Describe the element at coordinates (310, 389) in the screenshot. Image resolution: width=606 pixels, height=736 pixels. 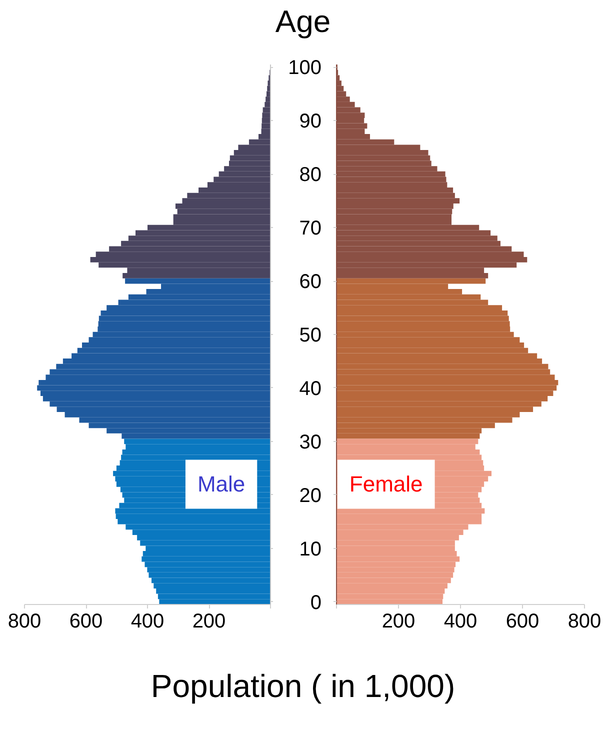
I see `y-tick-label: 40` at that location.